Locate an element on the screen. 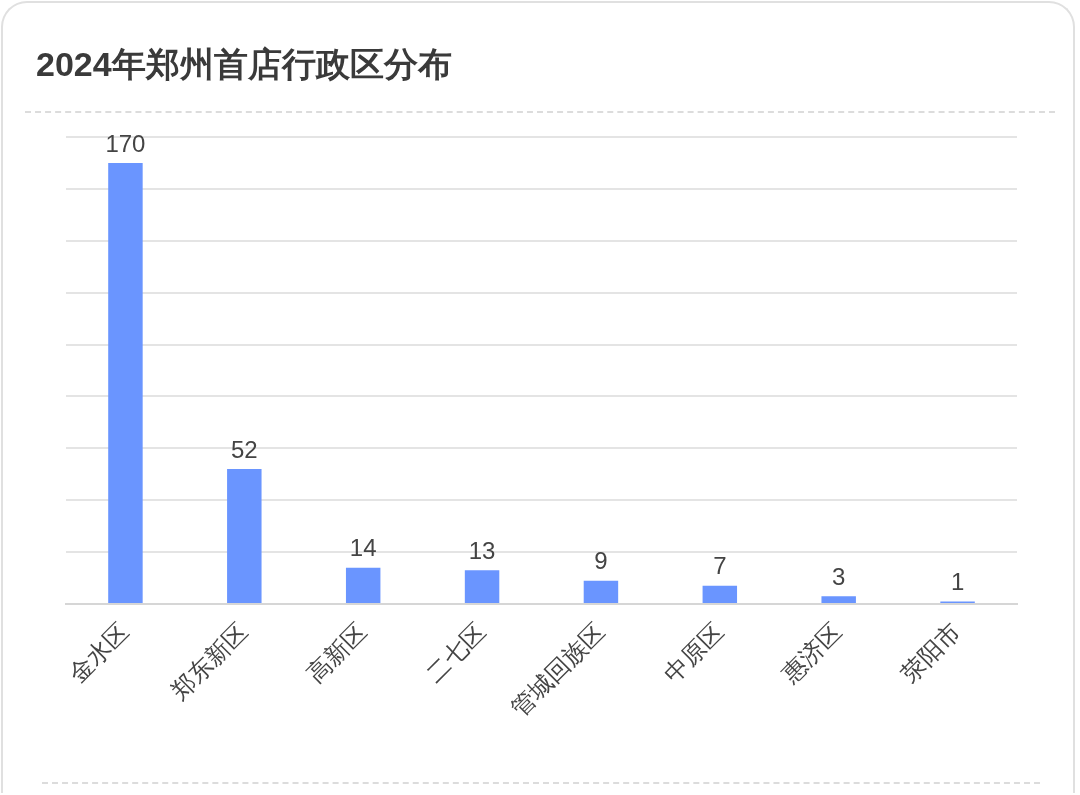 Image resolution: width=1080 pixels, height=795 pixels. data-label: 13 is located at coordinates (482, 550).